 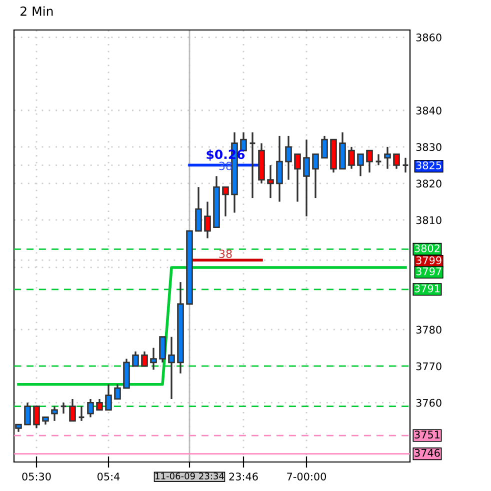 I want to click on y-tick-label: 3770, so click(x=429, y=366).